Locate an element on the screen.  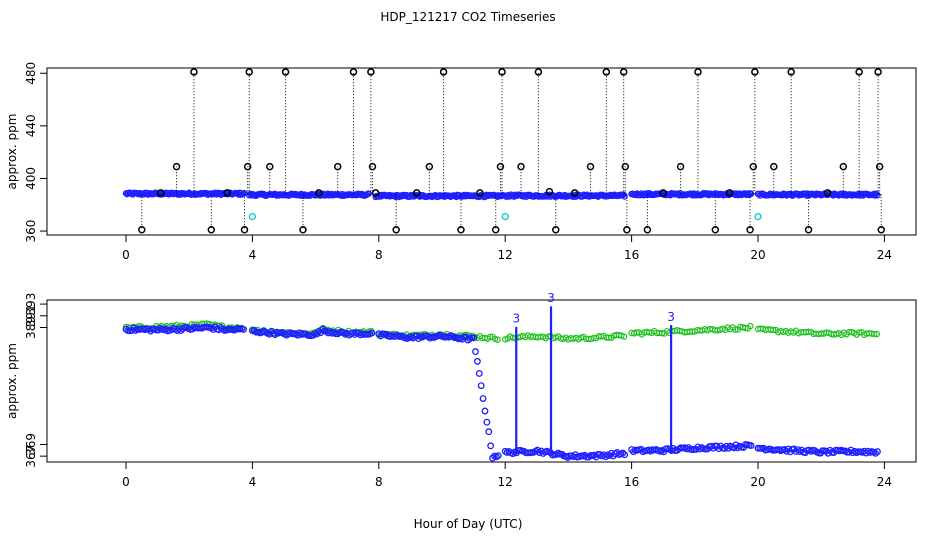
y-tick-label: 360 is located at coordinates (31, 231).